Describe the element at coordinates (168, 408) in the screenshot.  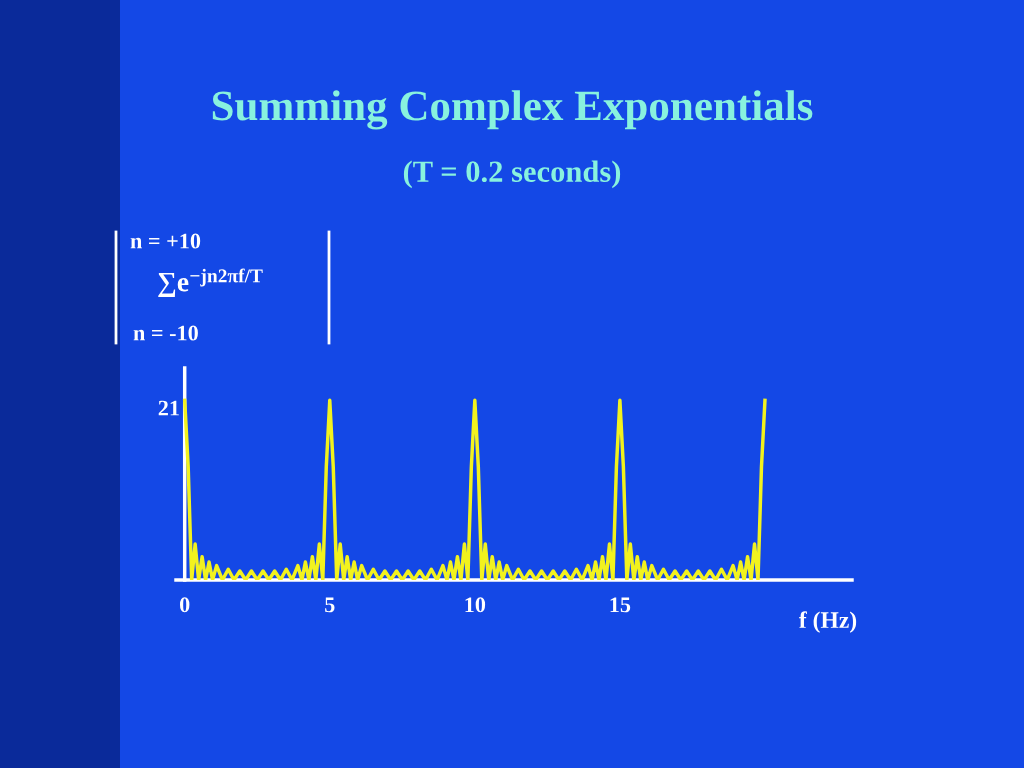
I see `annotation: 21` at that location.